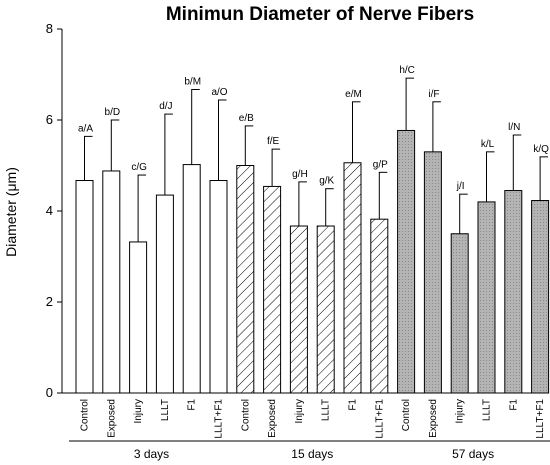 The image size is (550, 465). I want to click on data-annotation: g/P, so click(380, 164).